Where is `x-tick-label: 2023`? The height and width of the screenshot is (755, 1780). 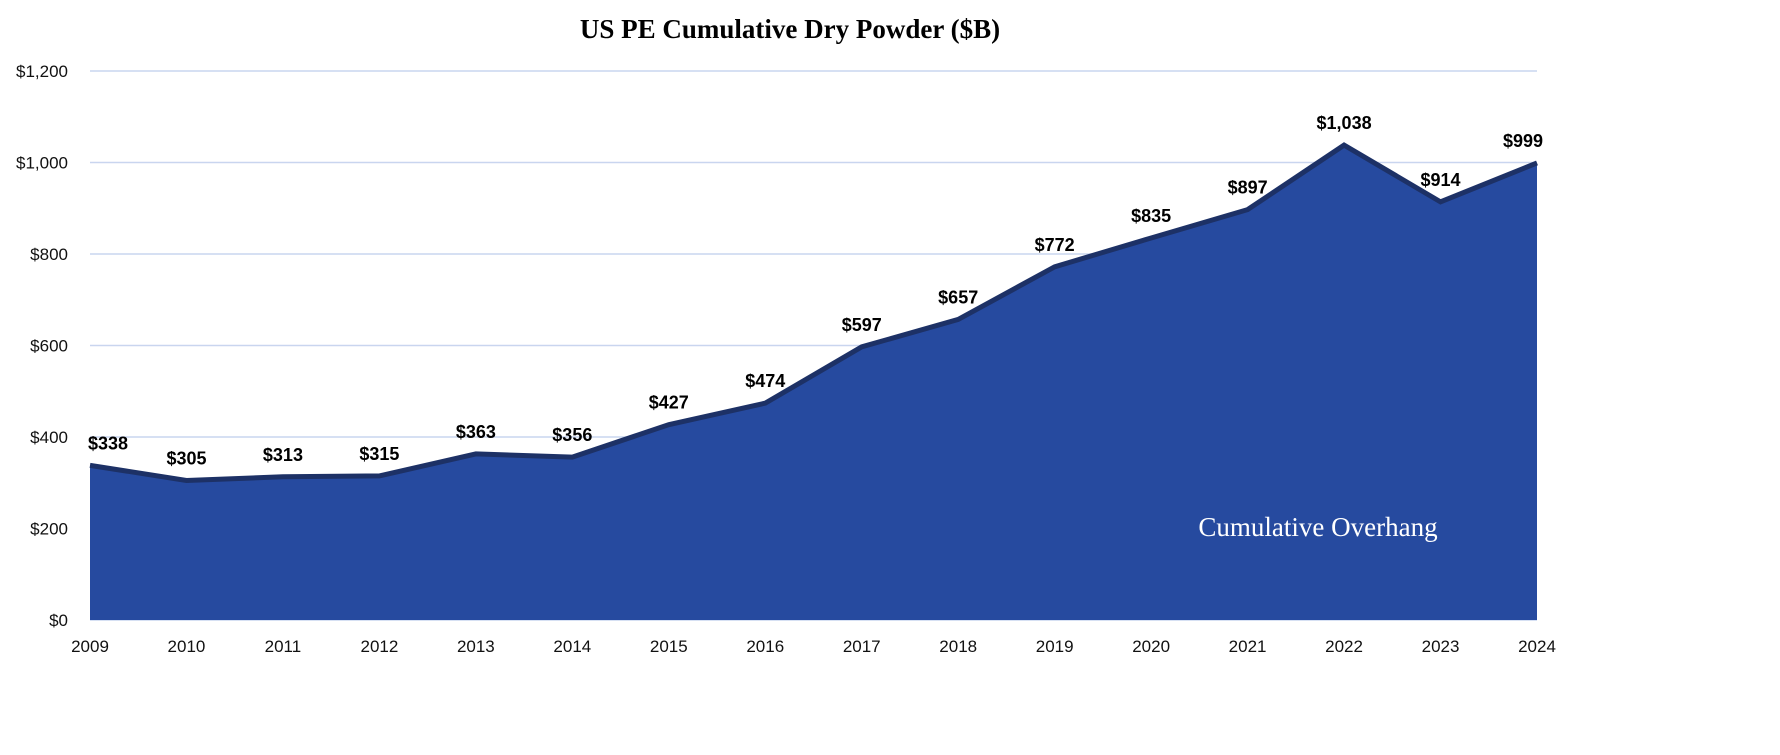
x-tick-label: 2023 is located at coordinates (1441, 646).